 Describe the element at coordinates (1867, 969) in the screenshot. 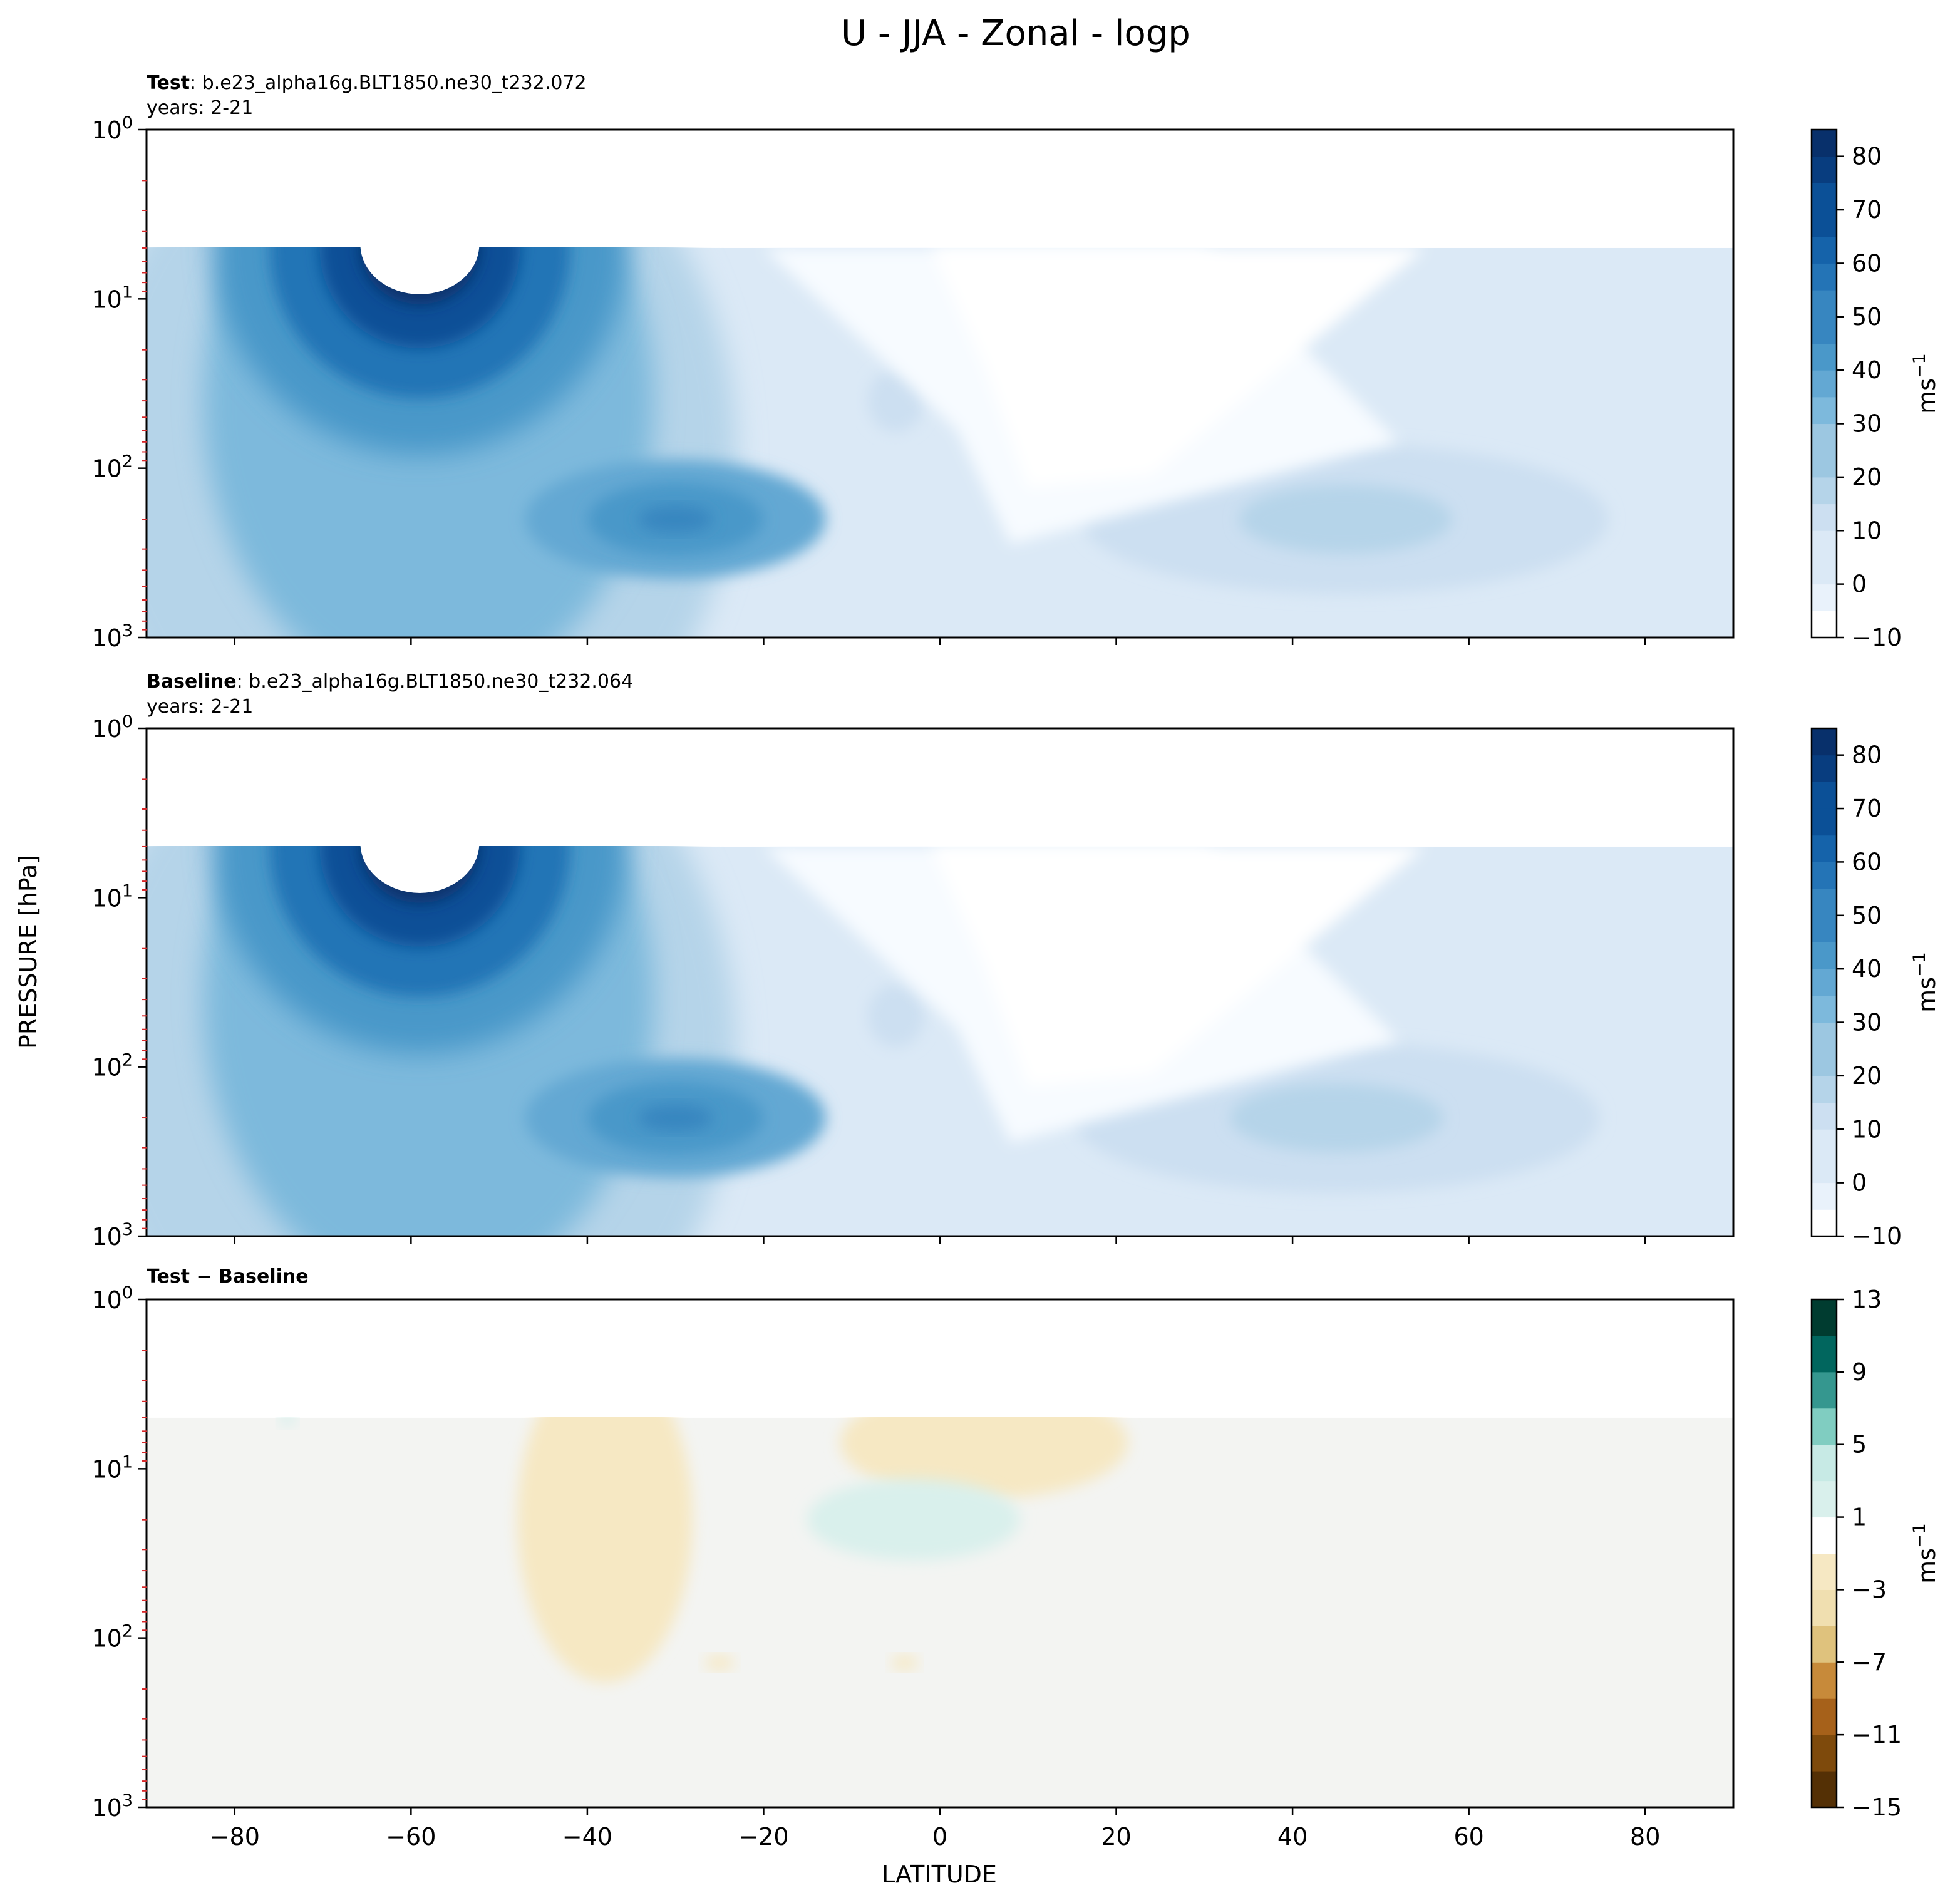

I see `colorbar-tick-label: 40` at that location.